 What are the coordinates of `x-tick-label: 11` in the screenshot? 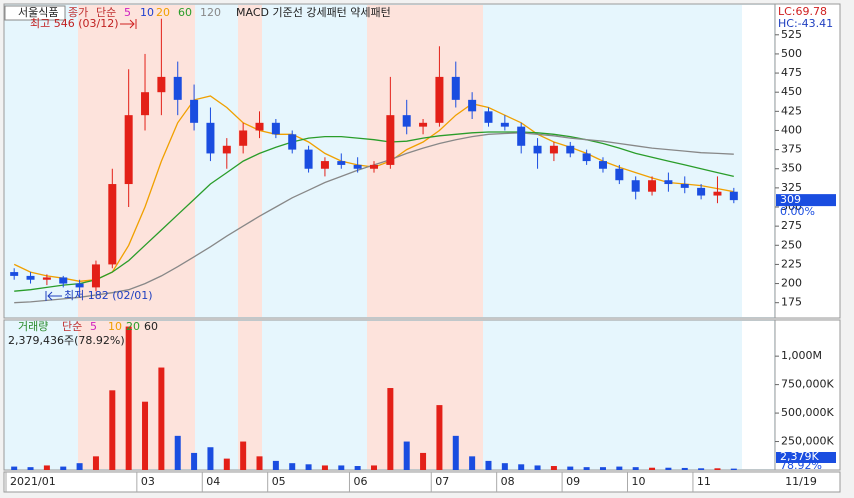 It's located at (704, 481).